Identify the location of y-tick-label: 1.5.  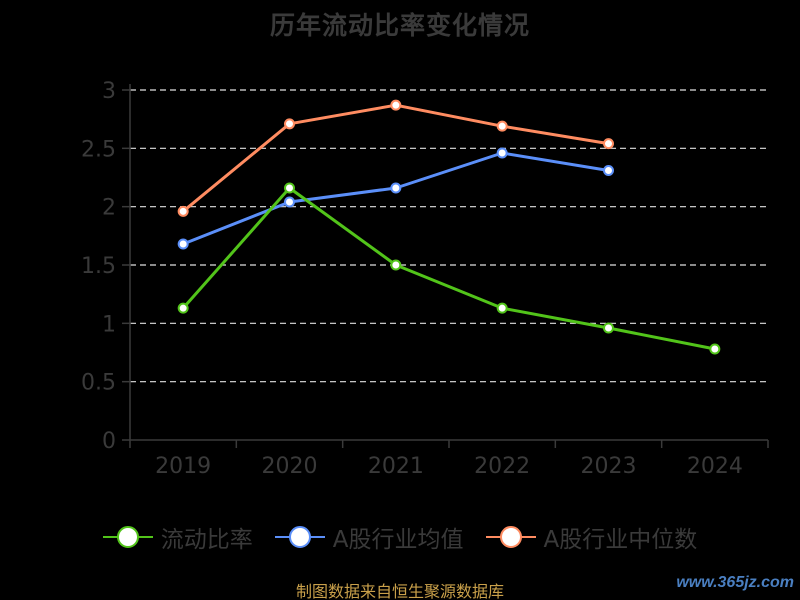
(98, 266).